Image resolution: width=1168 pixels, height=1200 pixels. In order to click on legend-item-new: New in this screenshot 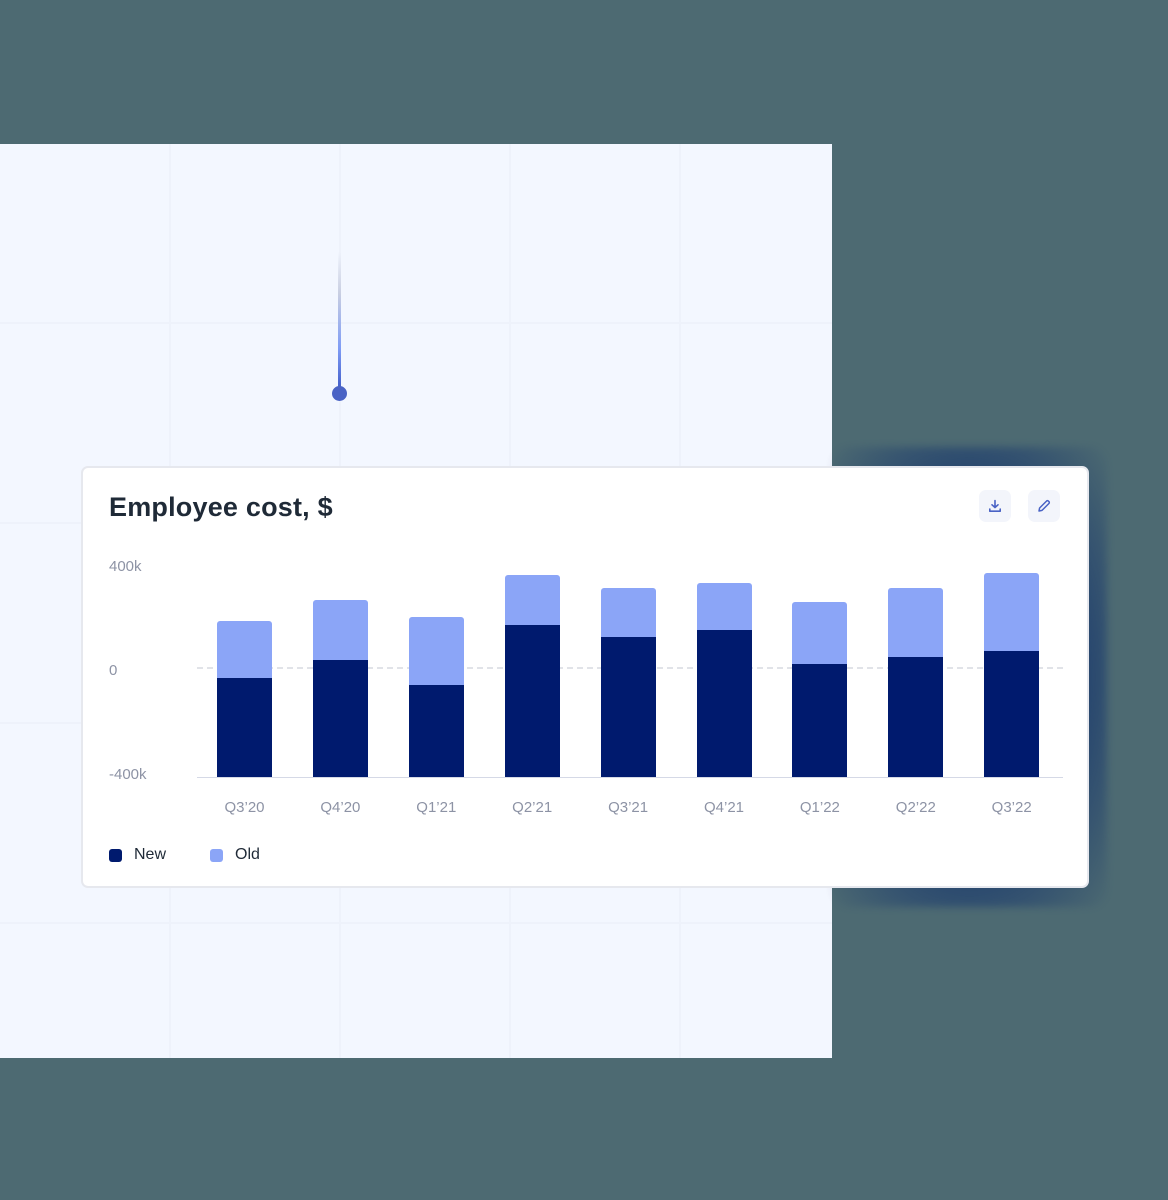, I will do `click(137, 855)`.